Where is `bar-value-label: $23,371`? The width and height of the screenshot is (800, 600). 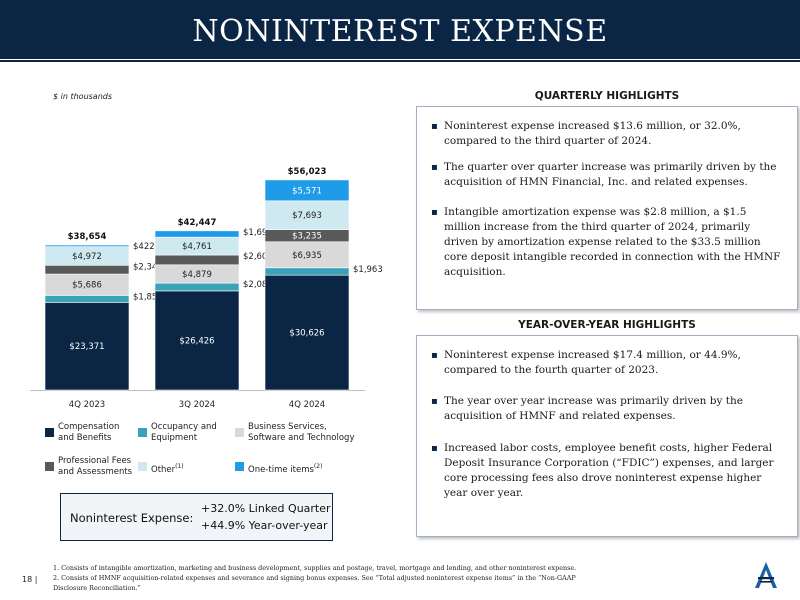
bar-value-label: $23,371 is located at coordinates (86, 347).